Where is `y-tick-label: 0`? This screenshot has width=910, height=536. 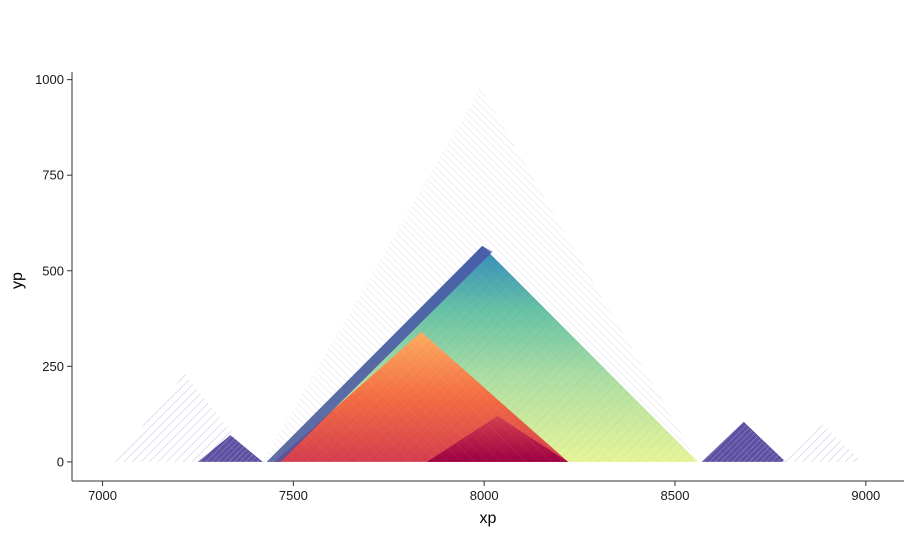
y-tick-label: 0 is located at coordinates (60, 461).